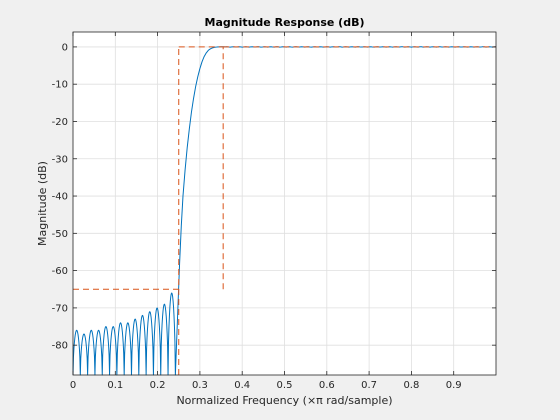 This screenshot has height=420, width=560. I want to click on x-tick-label: 0.5, so click(285, 385).